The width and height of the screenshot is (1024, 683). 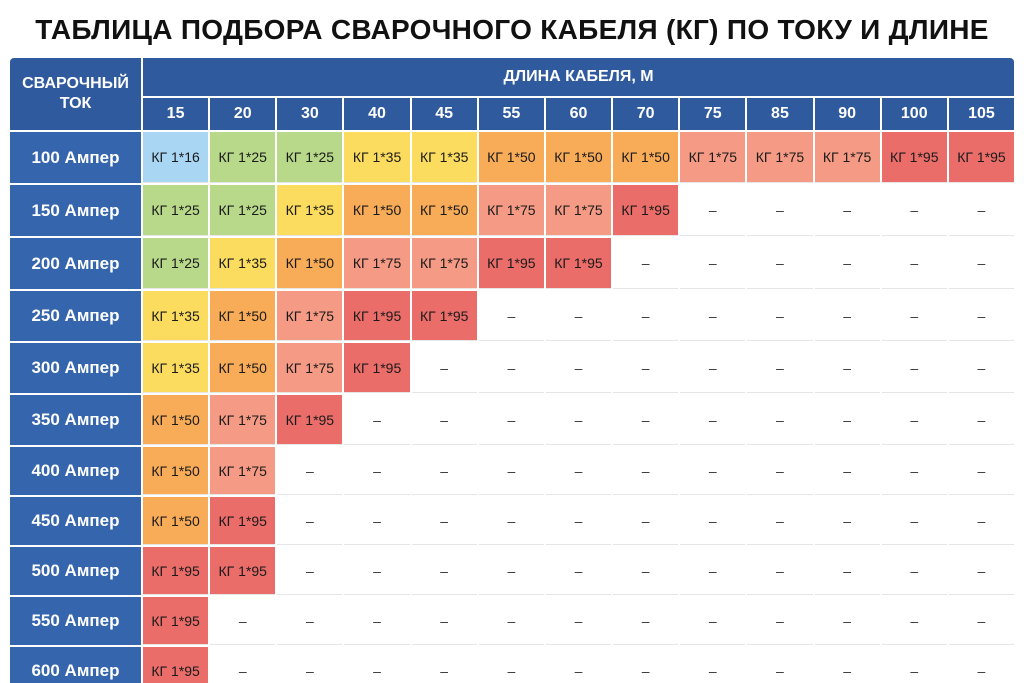 What do you see at coordinates (847, 114) in the screenshot?
I see `length-header: 90` at bounding box center [847, 114].